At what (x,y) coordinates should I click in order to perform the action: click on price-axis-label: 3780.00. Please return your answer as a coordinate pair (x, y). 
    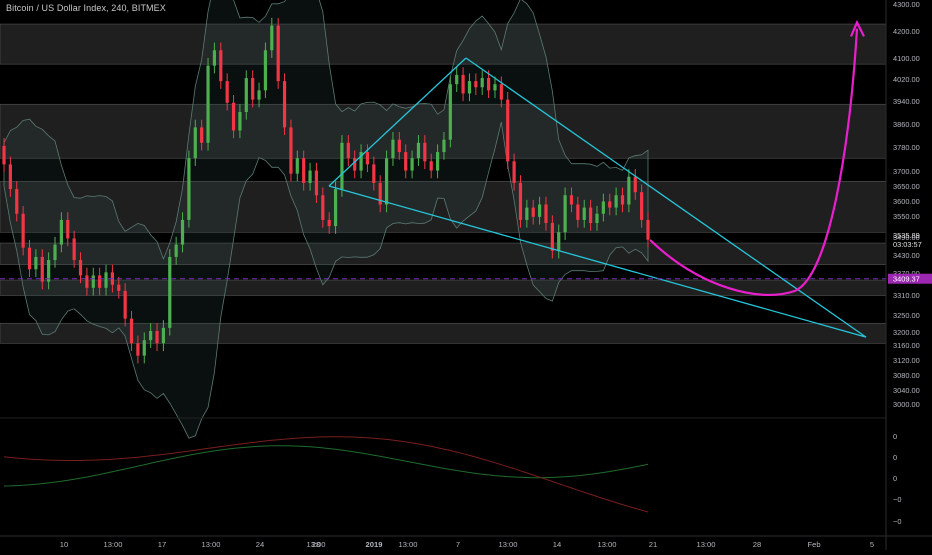
    Looking at the image, I should click on (906, 147).